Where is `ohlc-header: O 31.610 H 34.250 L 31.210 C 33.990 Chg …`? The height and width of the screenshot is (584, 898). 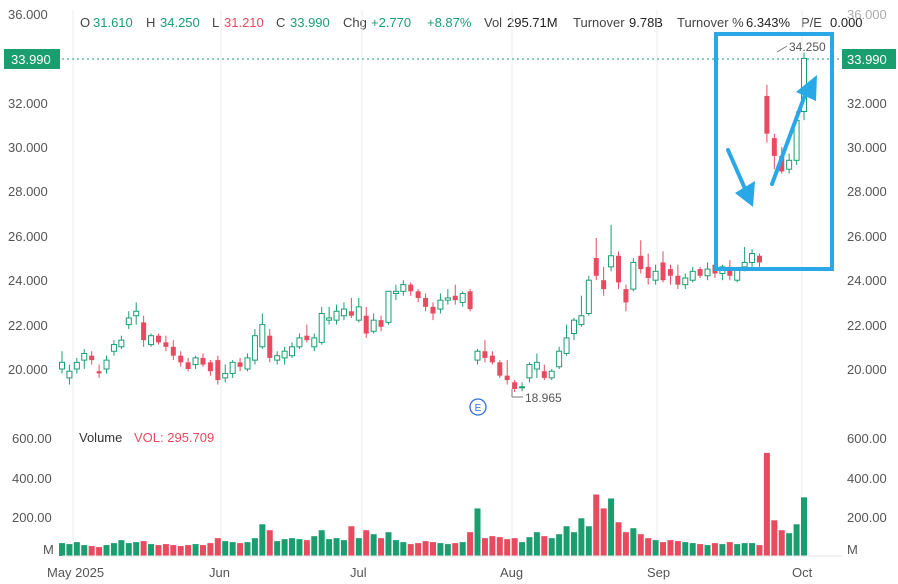
ohlc-header: O 31.610 H 34.250 L 31.210 C 33.990 Chg … is located at coordinates (471, 22).